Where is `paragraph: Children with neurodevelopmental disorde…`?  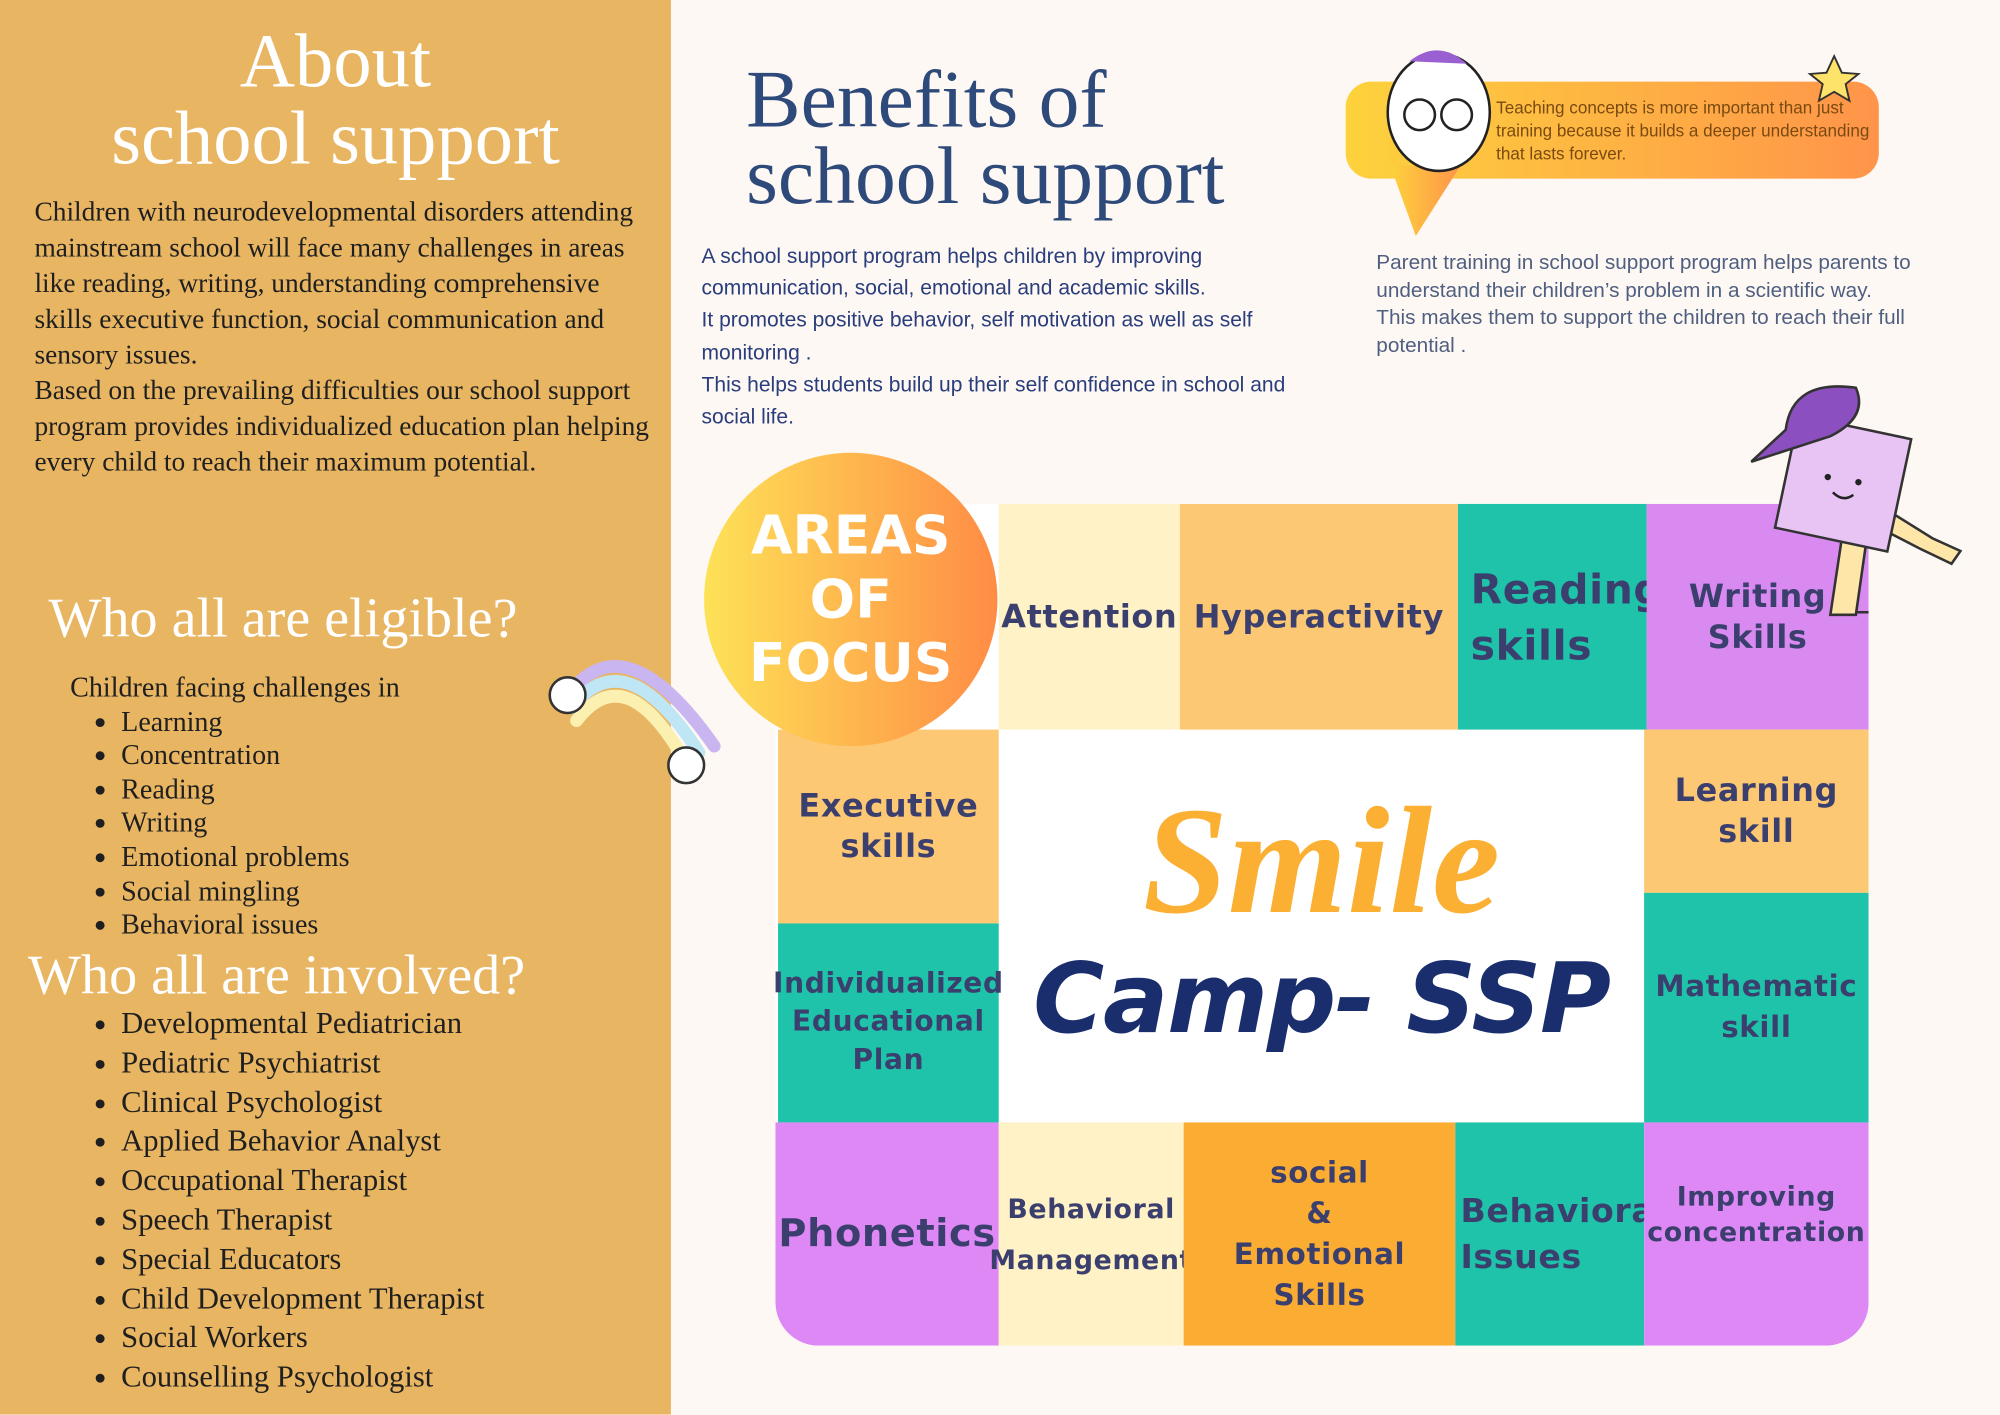 paragraph: Children with neurodevelopmental disorde… is located at coordinates (334, 283).